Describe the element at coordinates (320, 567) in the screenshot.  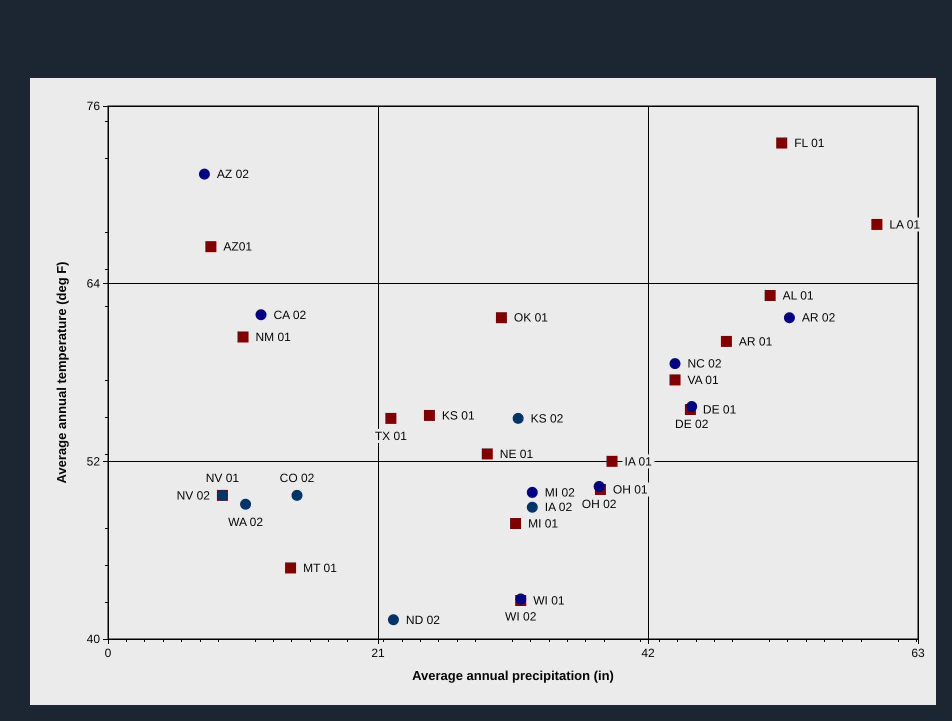
I see `data-label: MT 01` at that location.